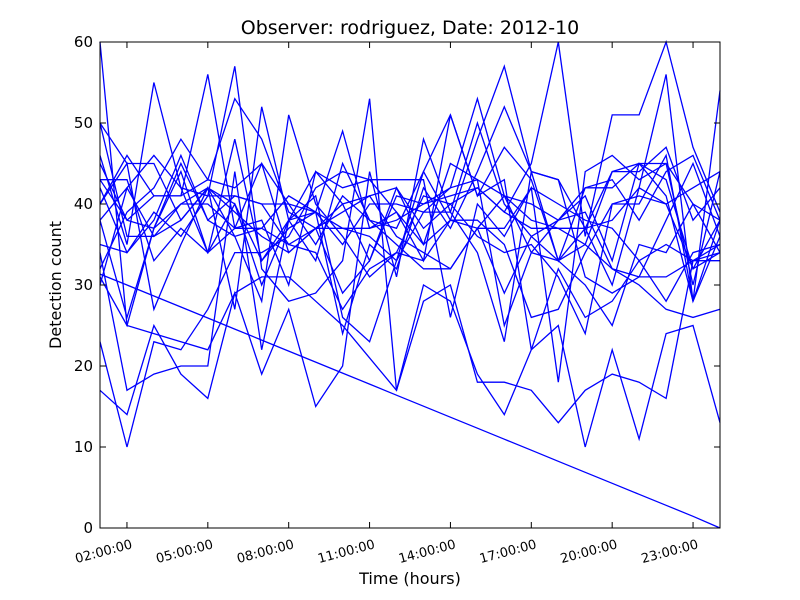  I want to click on y-tick-label: 20, so click(83, 366).